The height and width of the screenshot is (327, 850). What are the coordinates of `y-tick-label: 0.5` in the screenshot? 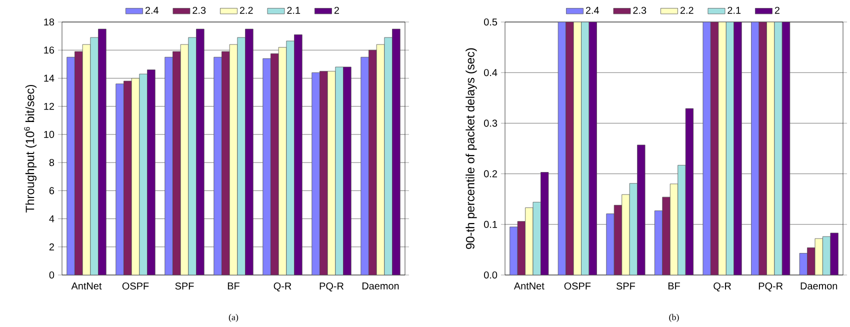 It's located at (491, 22).